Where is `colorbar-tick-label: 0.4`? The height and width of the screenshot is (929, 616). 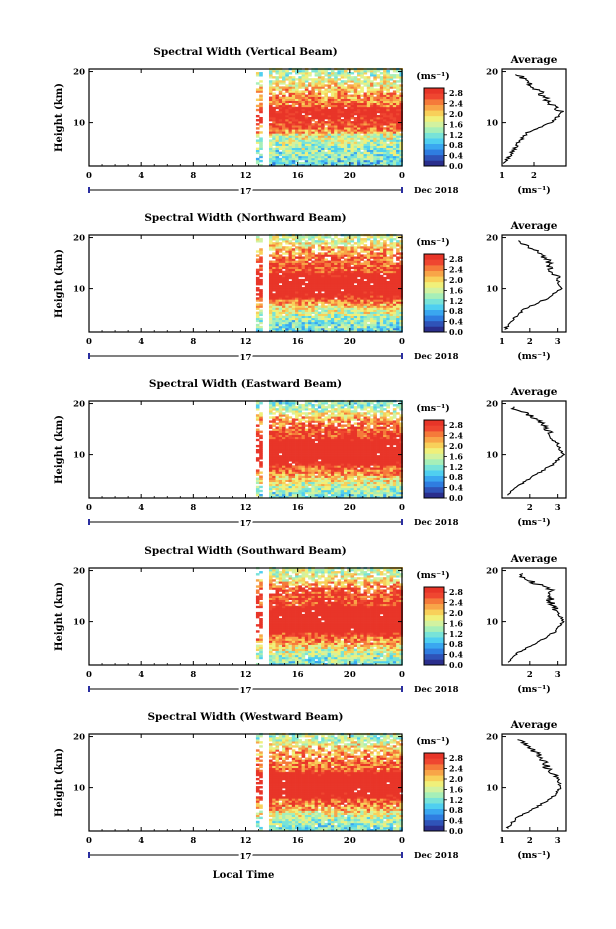 colorbar-tick-label: 0.4 is located at coordinates (456, 156).